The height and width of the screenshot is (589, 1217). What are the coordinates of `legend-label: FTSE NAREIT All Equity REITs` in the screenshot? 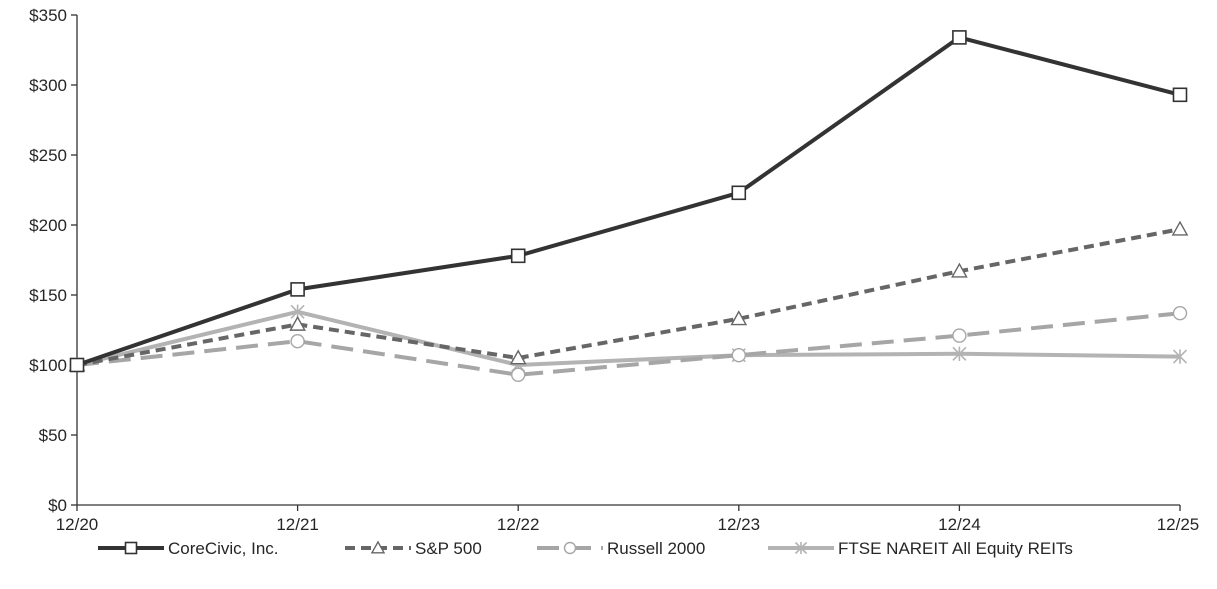 It's located at (955, 548).